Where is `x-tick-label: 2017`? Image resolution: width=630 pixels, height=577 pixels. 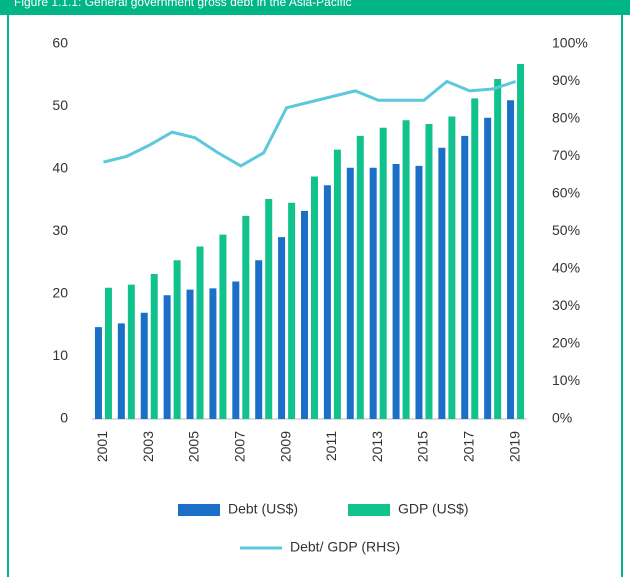
x-tick-label: 2017 is located at coordinates (468, 446).